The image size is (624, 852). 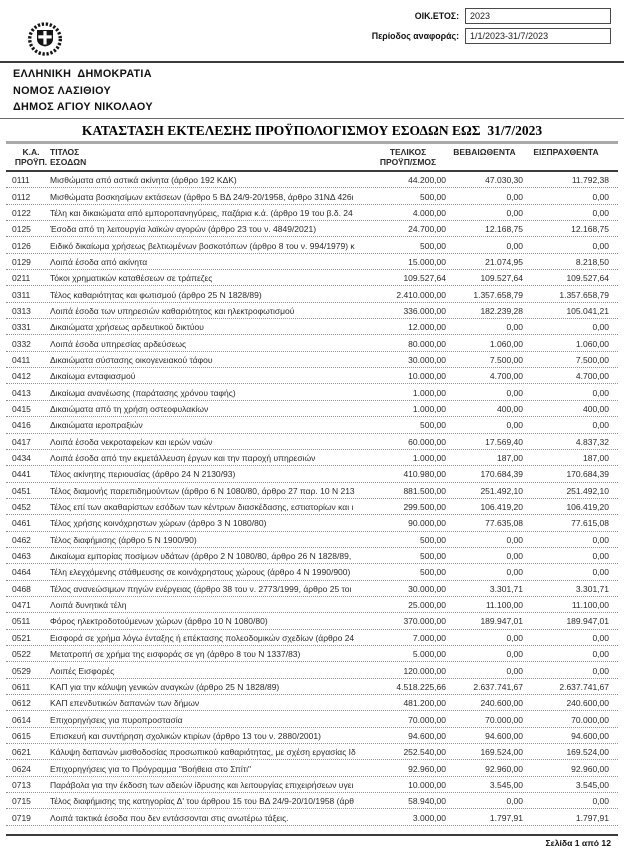 I want to click on period-row: Περίοδος αναφοράς: 1/1/2023-31/7/2023, so click(x=491, y=36).